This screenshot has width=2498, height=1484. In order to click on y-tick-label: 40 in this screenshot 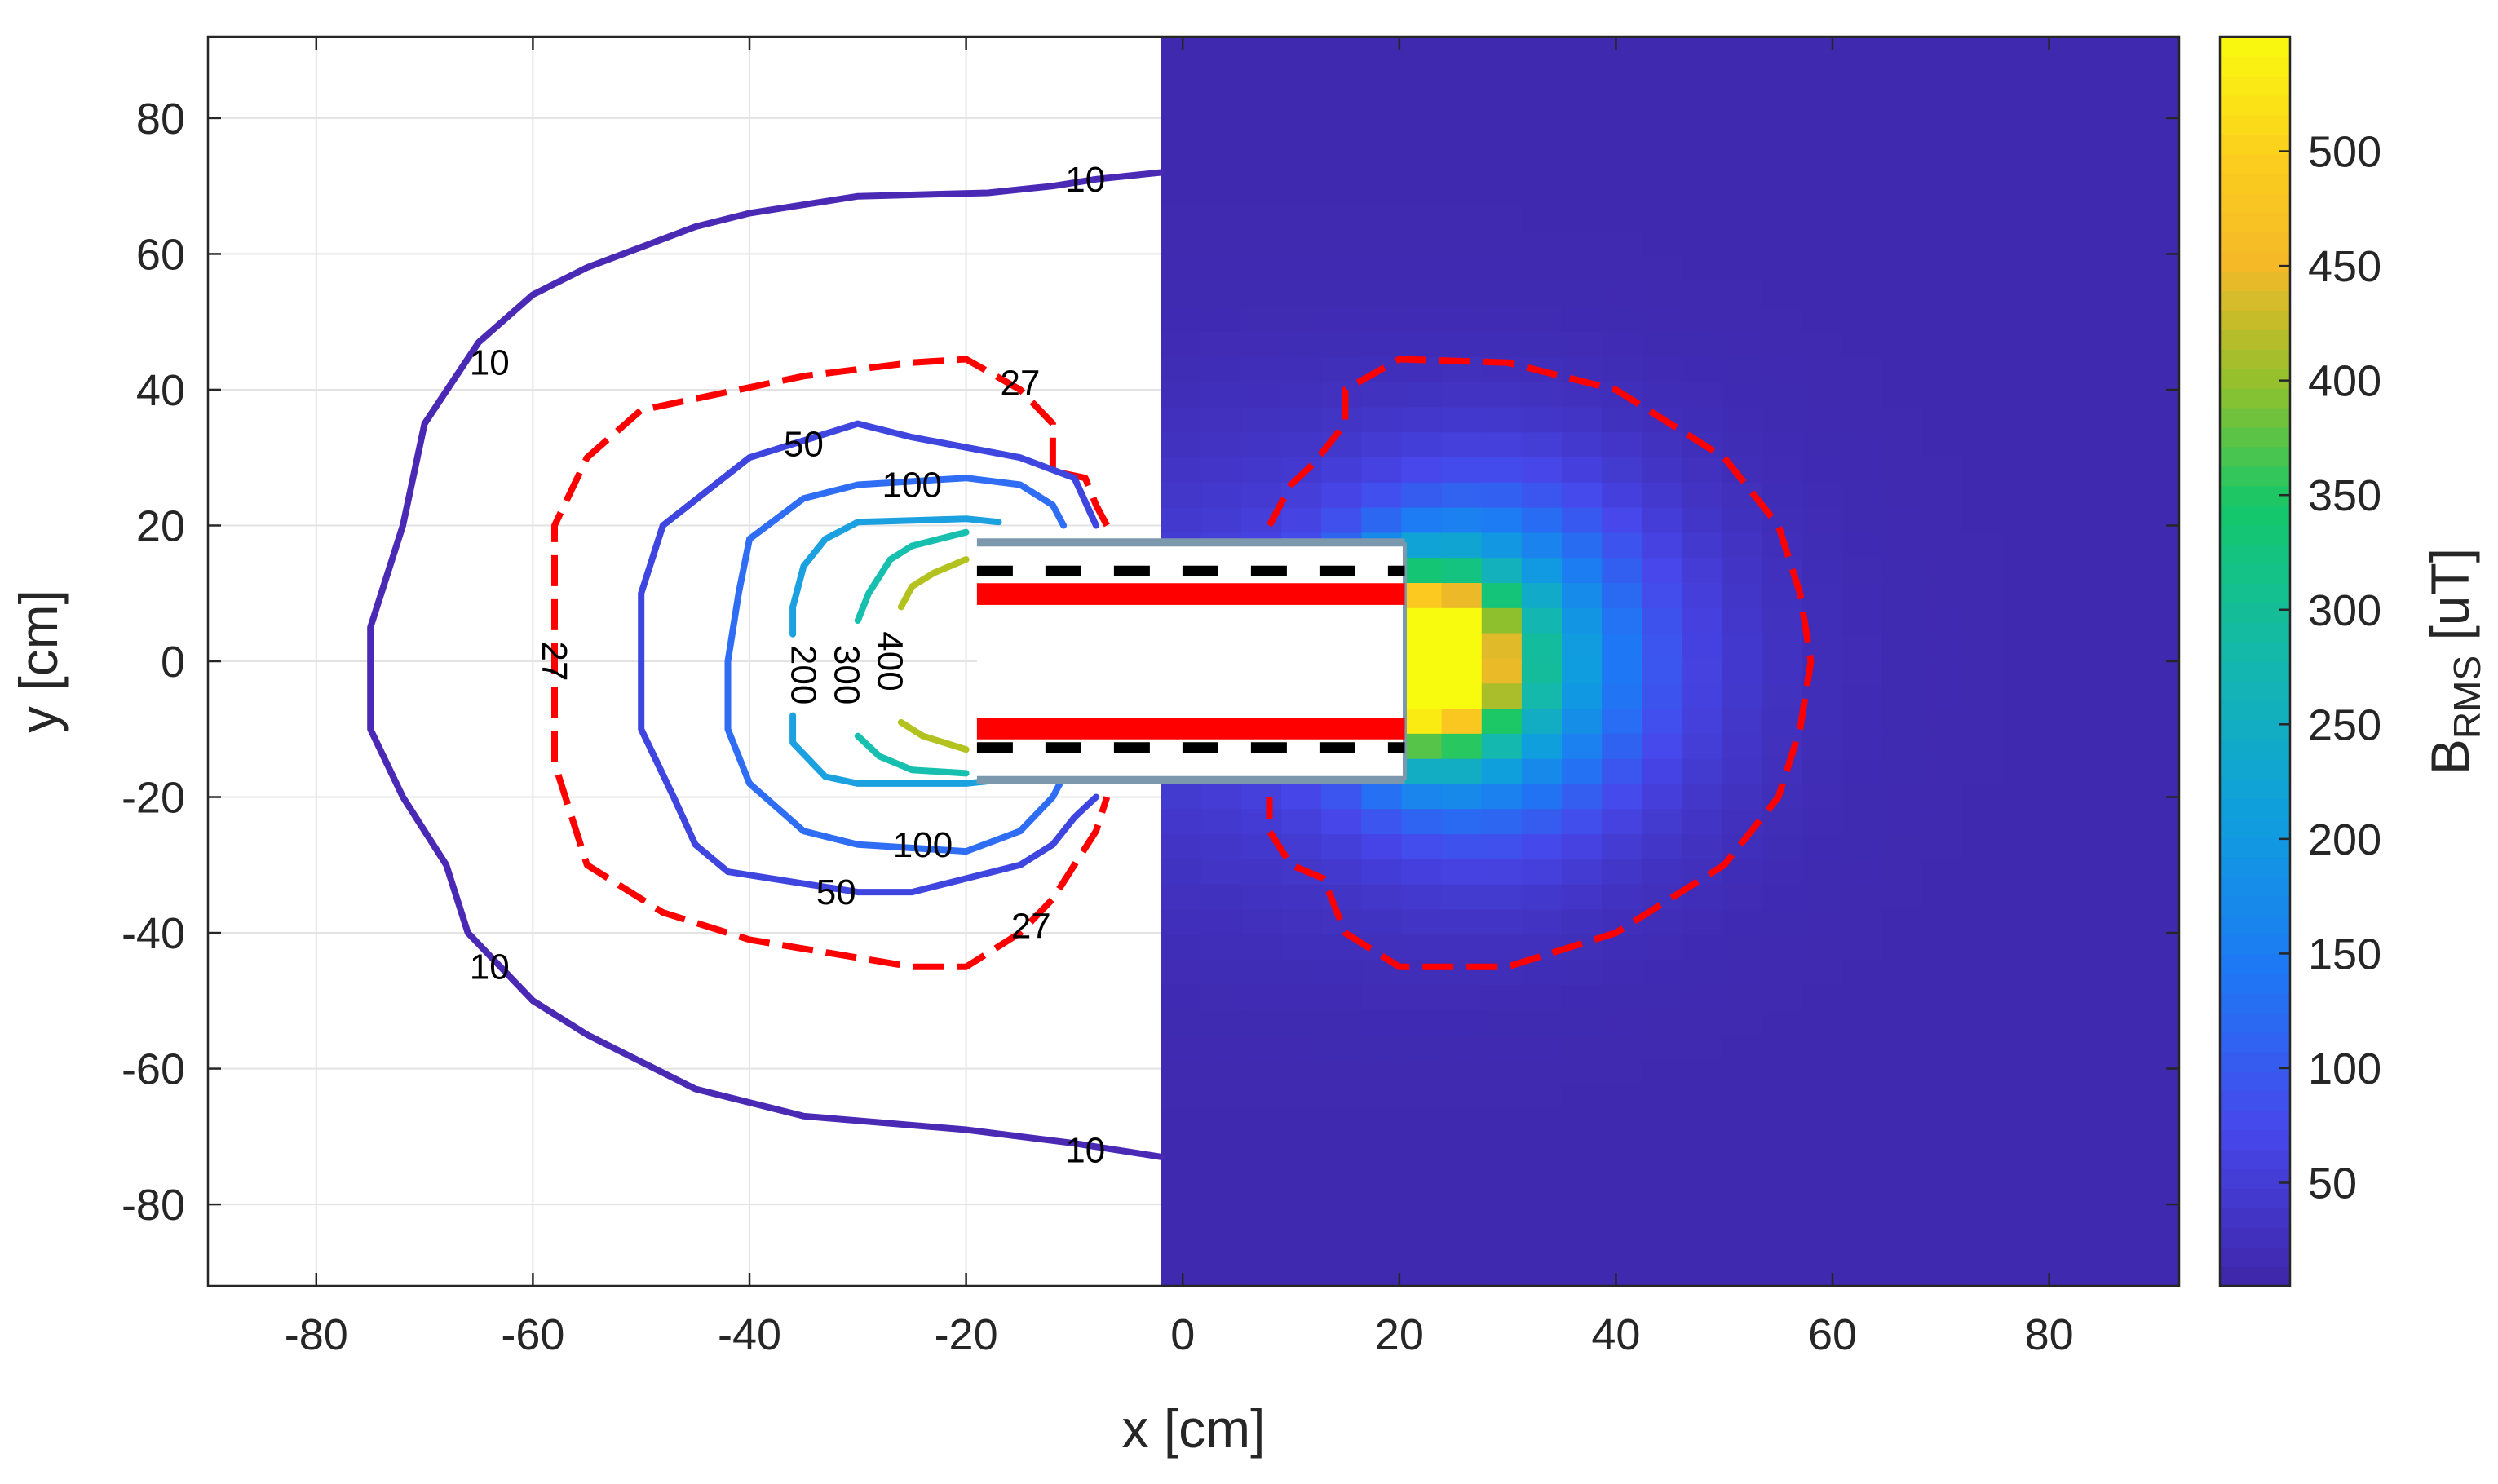, I will do `click(161, 390)`.